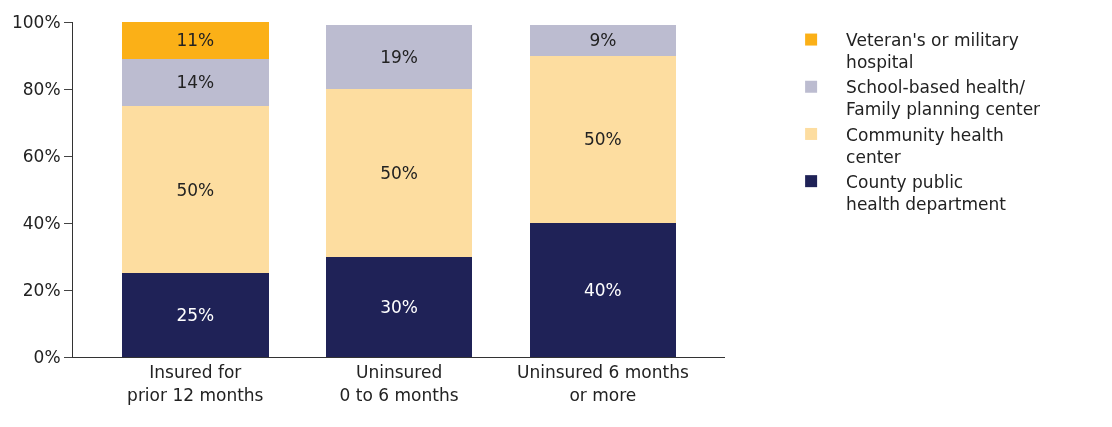  I want to click on data-label: 9%, so click(603, 40).